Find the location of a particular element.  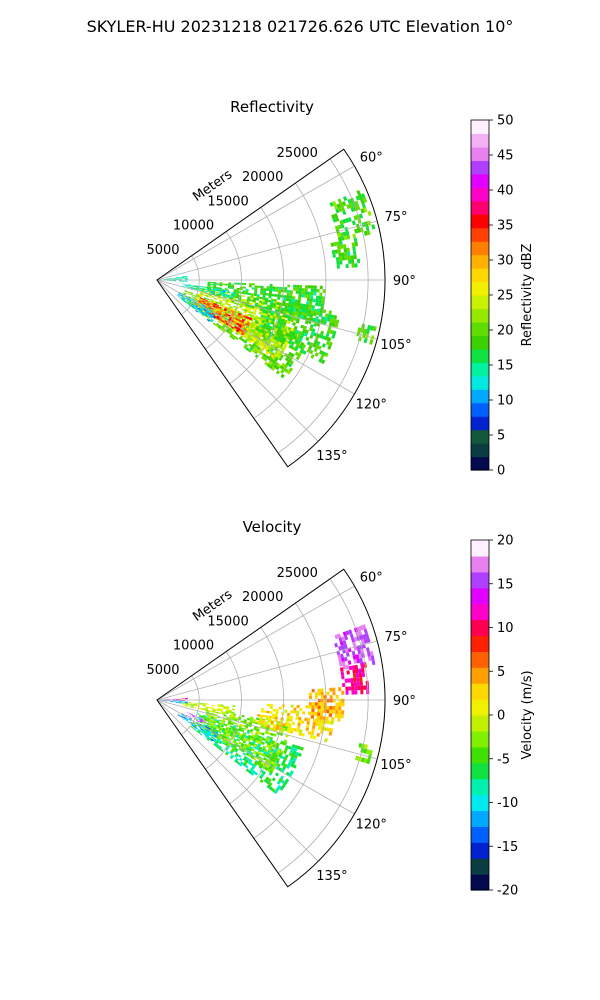

colorbar-tick-label: 30 is located at coordinates (505, 261).